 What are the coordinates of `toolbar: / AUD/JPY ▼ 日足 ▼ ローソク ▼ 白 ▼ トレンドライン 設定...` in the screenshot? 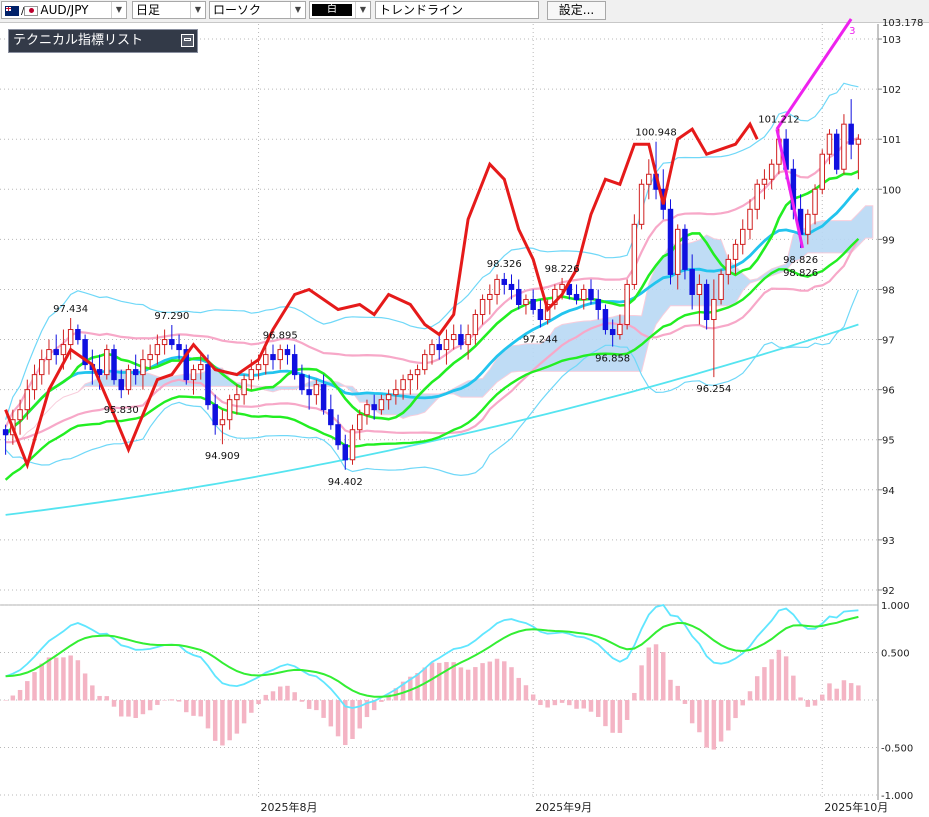 It's located at (464, 11).